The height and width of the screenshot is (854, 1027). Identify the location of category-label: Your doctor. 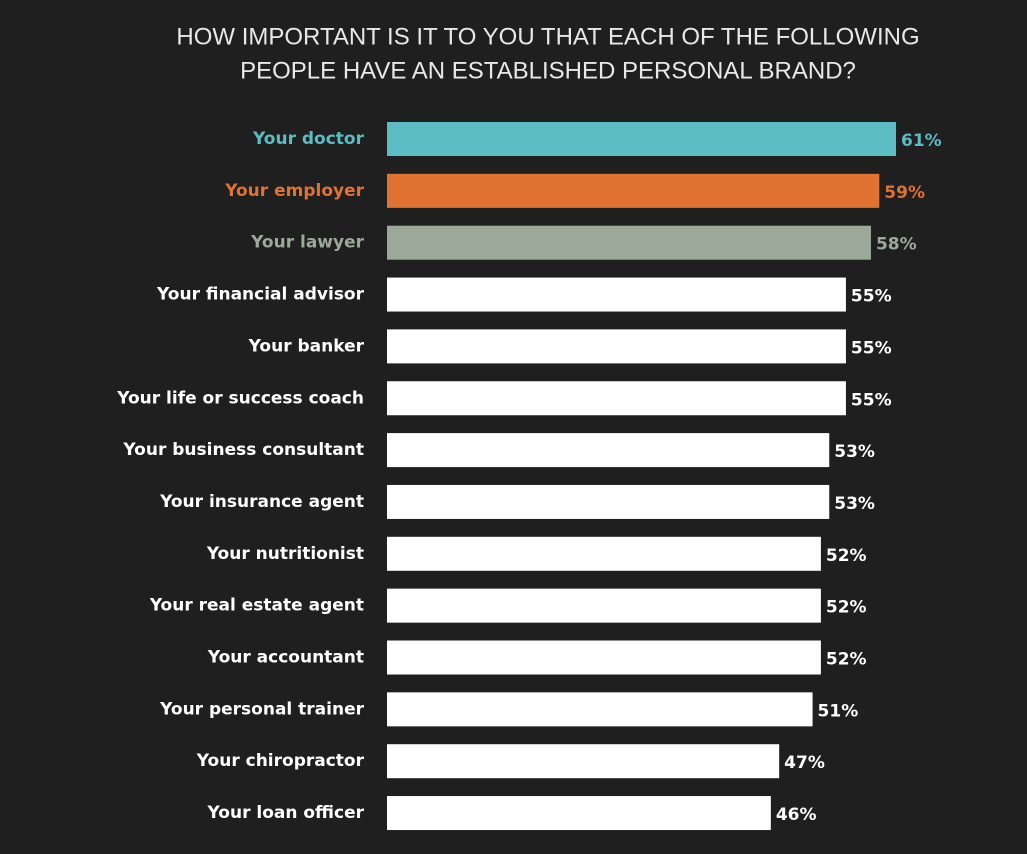
(308, 139).